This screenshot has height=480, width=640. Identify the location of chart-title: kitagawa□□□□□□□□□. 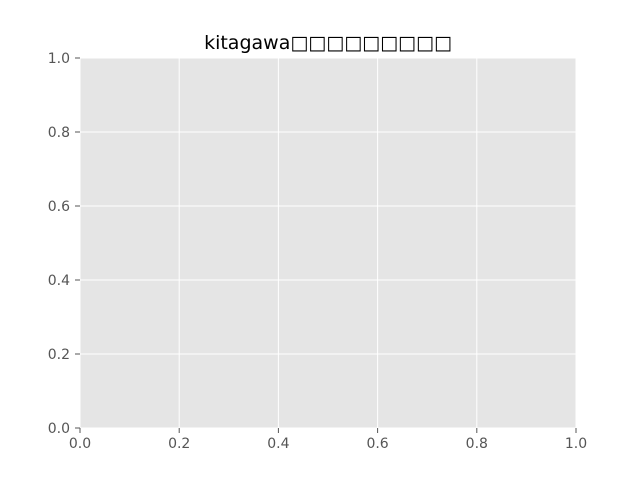
(328, 43).